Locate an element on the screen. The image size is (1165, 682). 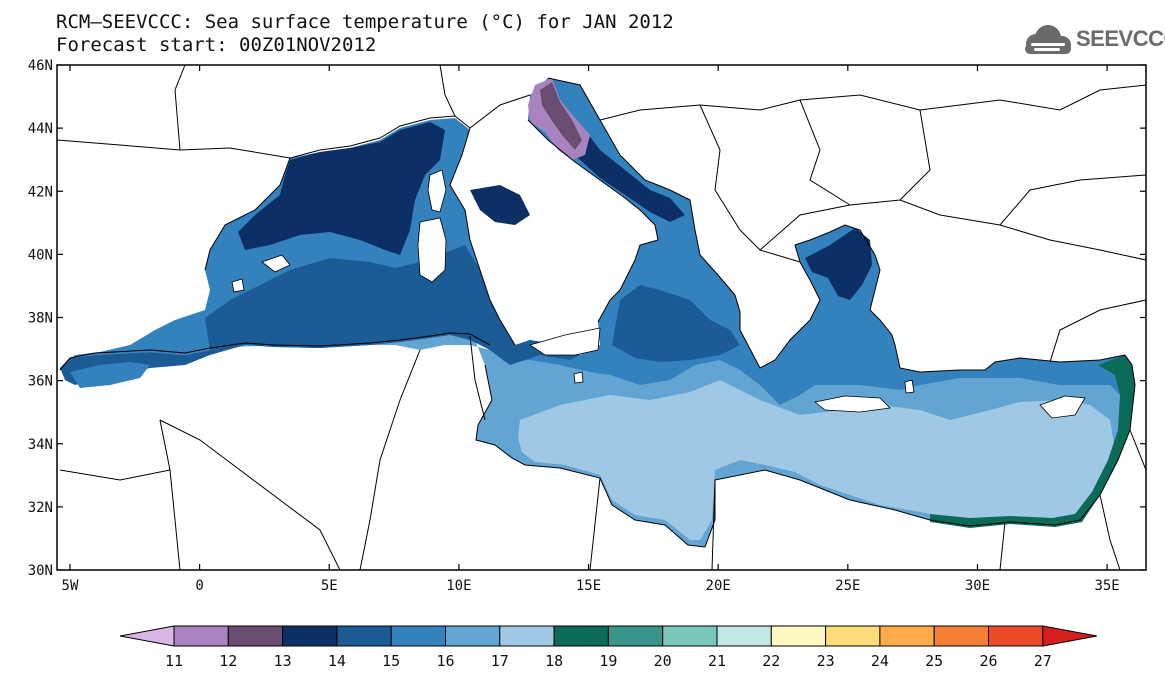
sea-region-15-16-aegean is located at coordinates (852, 347).